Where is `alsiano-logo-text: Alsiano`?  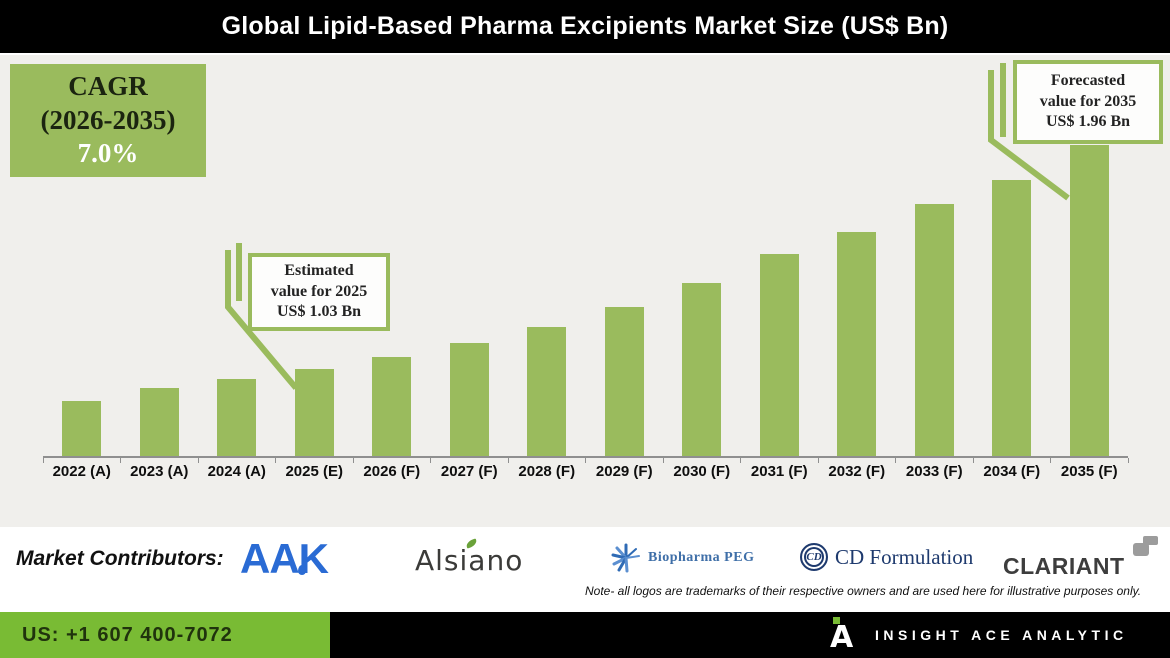
alsiano-logo-text: Alsiano is located at coordinates (469, 560).